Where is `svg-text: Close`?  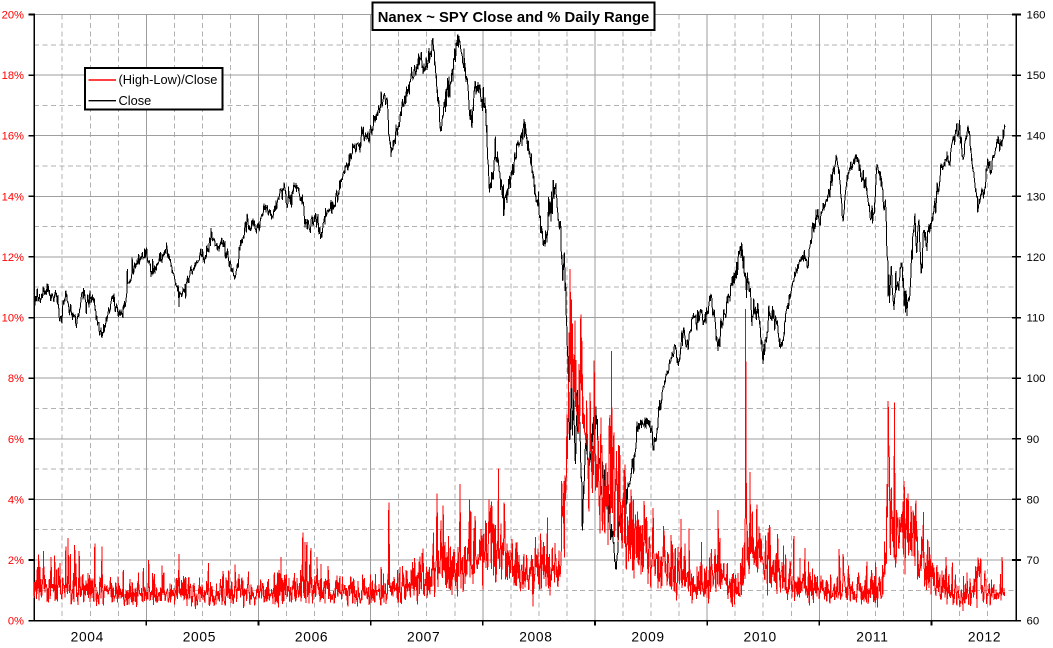 svg-text: Close is located at coordinates (135, 100).